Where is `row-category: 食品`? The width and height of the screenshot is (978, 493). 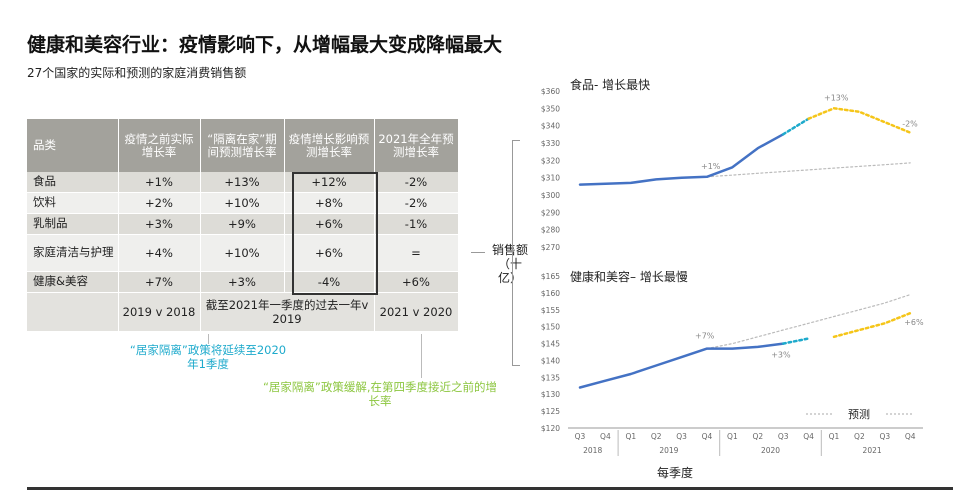 row-category: 食品 is located at coordinates (73, 182).